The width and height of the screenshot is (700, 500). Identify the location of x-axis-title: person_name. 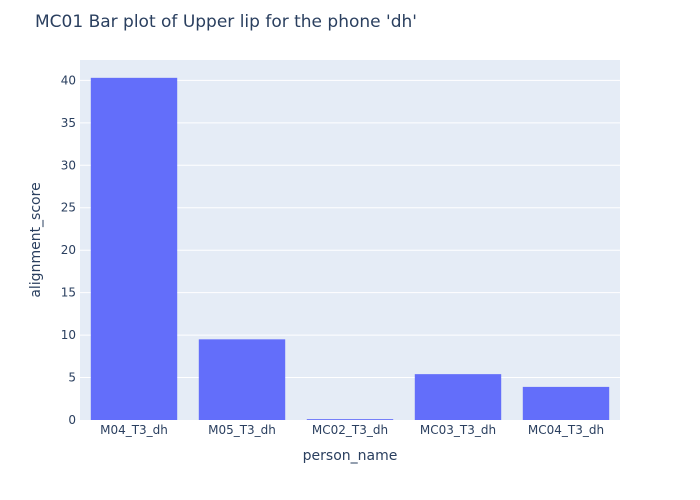
(350, 456).